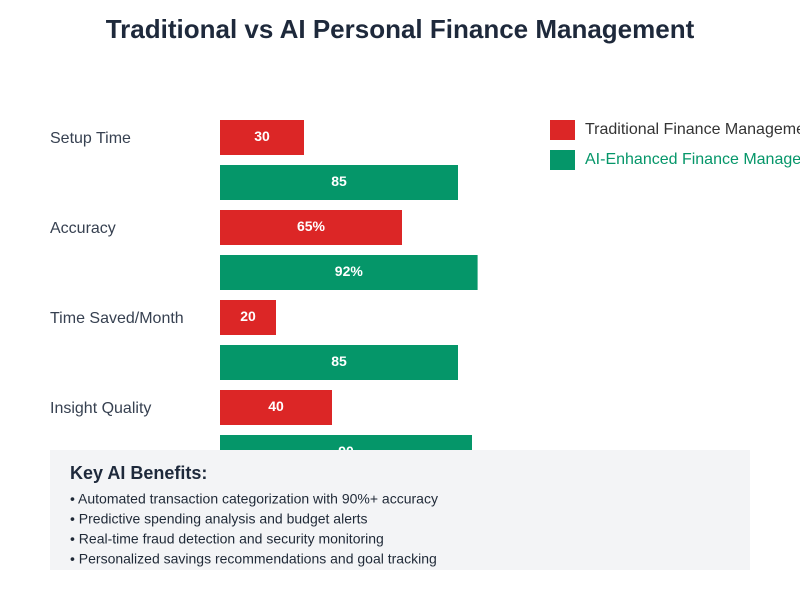 The image size is (800, 600). Describe the element at coordinates (692, 159) in the screenshot. I see `legend-label: AI-Enhanced Finance Management` at that location.